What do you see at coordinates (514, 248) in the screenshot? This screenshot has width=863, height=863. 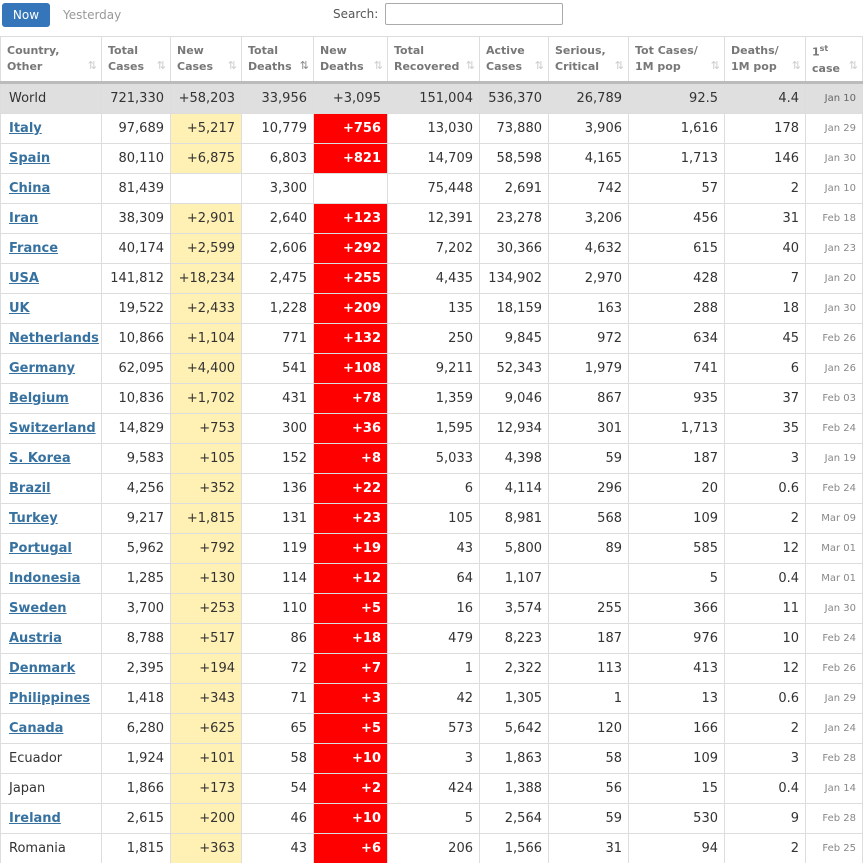 I see `table-cell: 30,366` at bounding box center [514, 248].